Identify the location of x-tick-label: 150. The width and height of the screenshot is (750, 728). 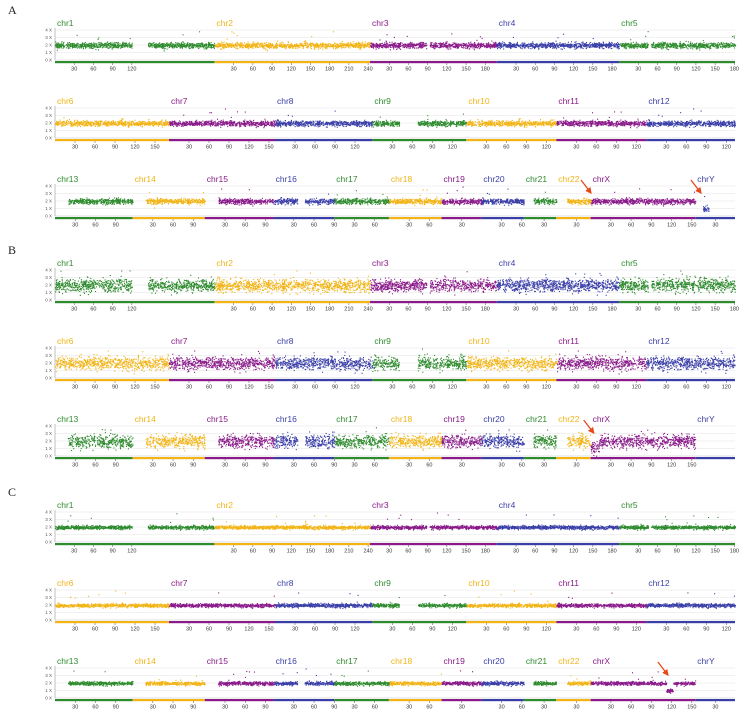
(310, 70).